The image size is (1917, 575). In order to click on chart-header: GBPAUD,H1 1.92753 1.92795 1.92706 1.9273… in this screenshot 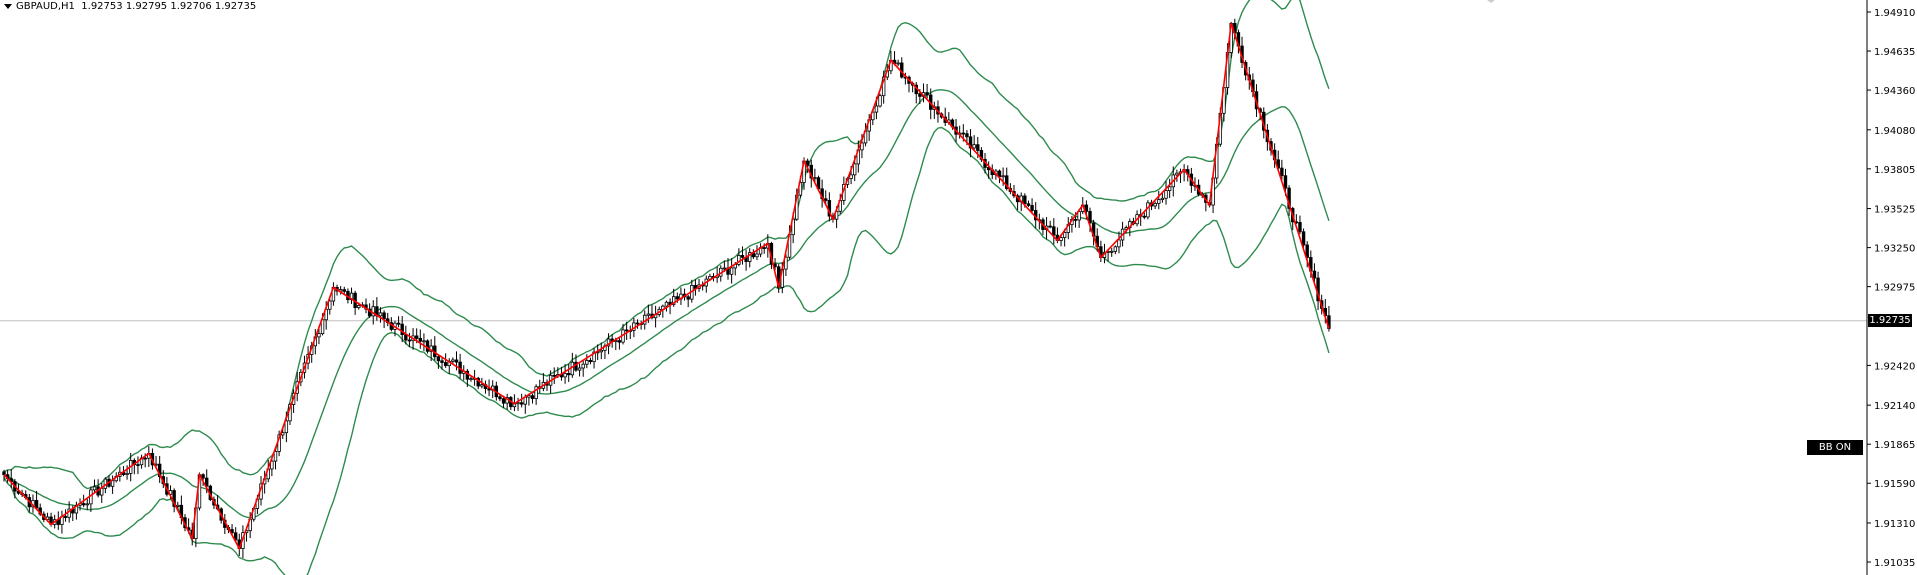, I will do `click(130, 6)`.